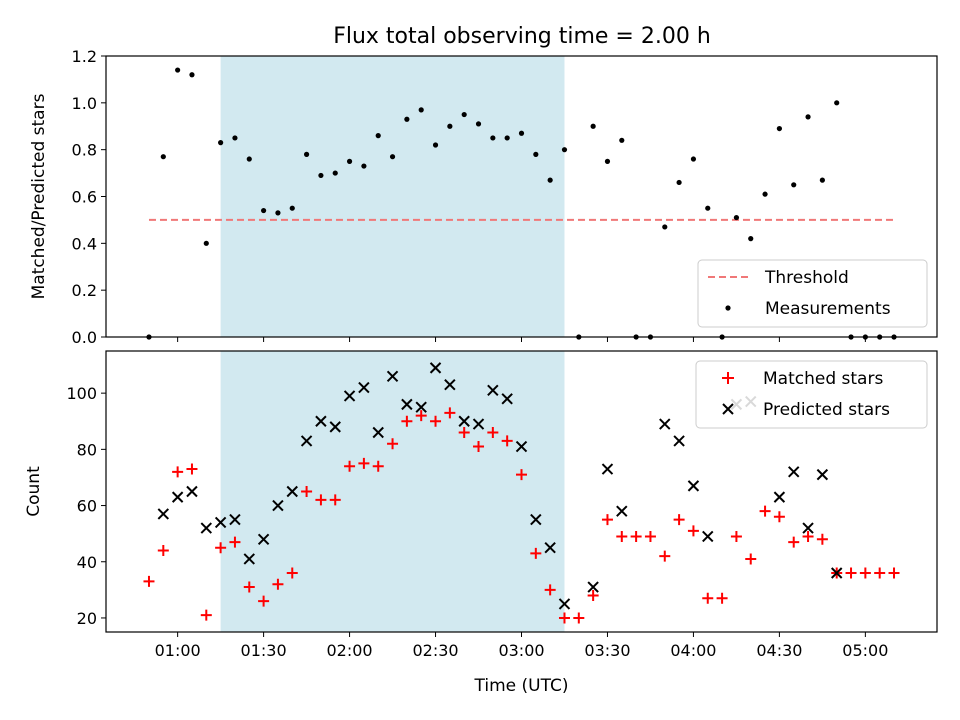 Image resolution: width=960 pixels, height=720 pixels. What do you see at coordinates (823, 379) in the screenshot?
I see `legend-matched-label: Matched stars` at bounding box center [823, 379].